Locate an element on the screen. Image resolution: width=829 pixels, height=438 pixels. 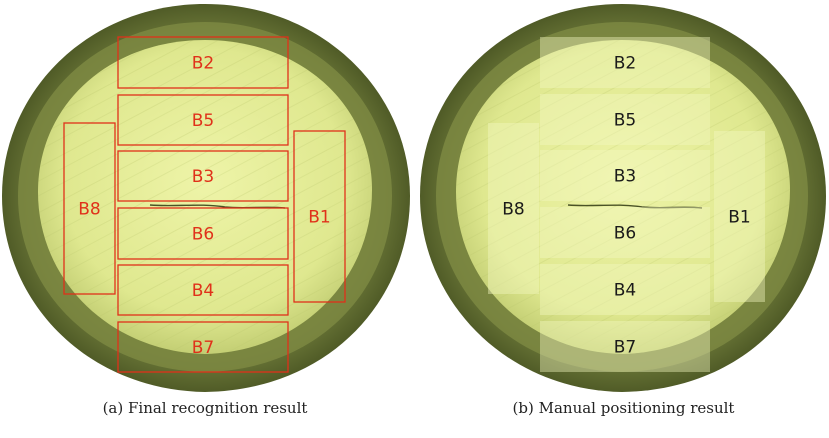
block-label-b1-b: B1 is located at coordinates (739, 218).